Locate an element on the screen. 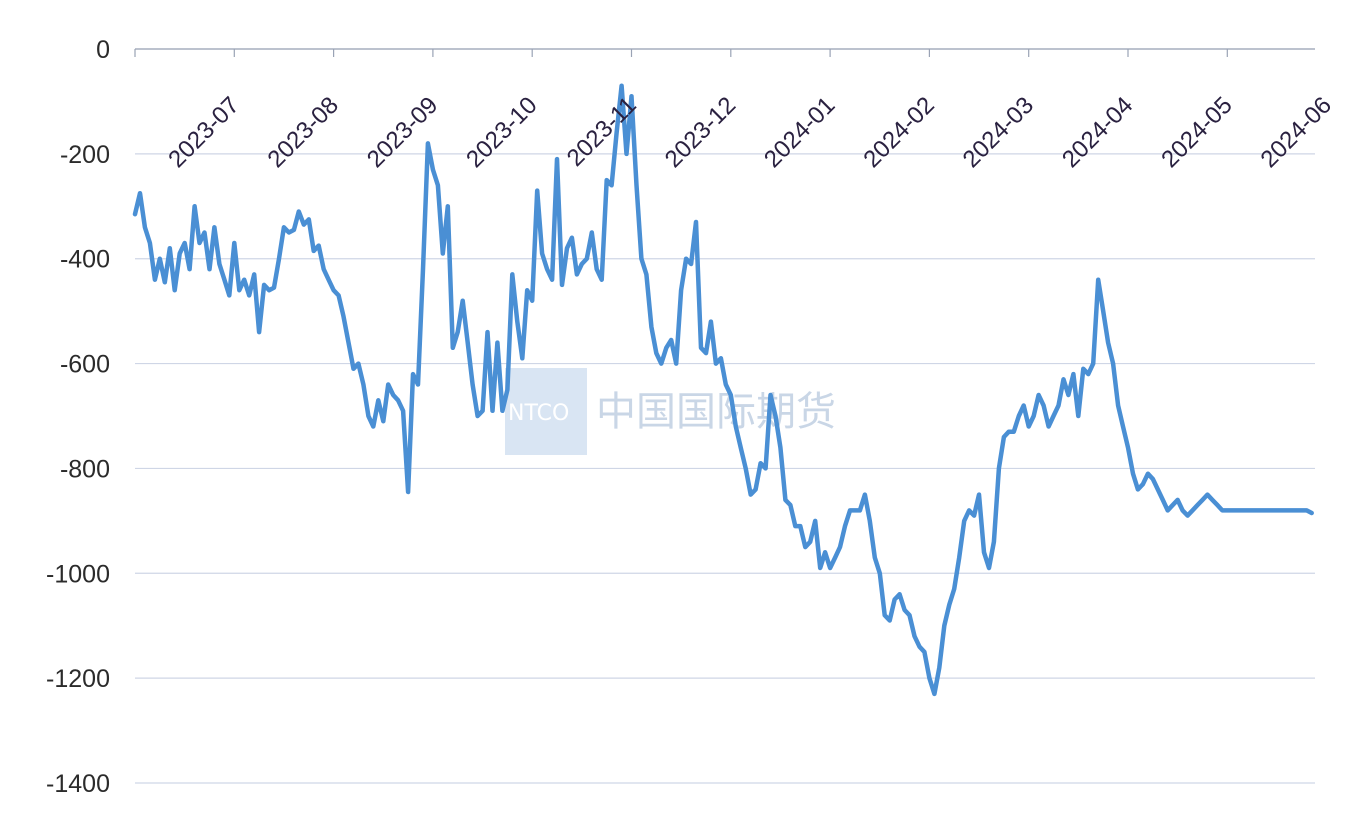 Image resolution: width=1360 pixels, height=818 pixels. y-axis-ticks: 0 -200 -400 -600 -800 -1000 -1200 -1400 is located at coordinates (78, 417).